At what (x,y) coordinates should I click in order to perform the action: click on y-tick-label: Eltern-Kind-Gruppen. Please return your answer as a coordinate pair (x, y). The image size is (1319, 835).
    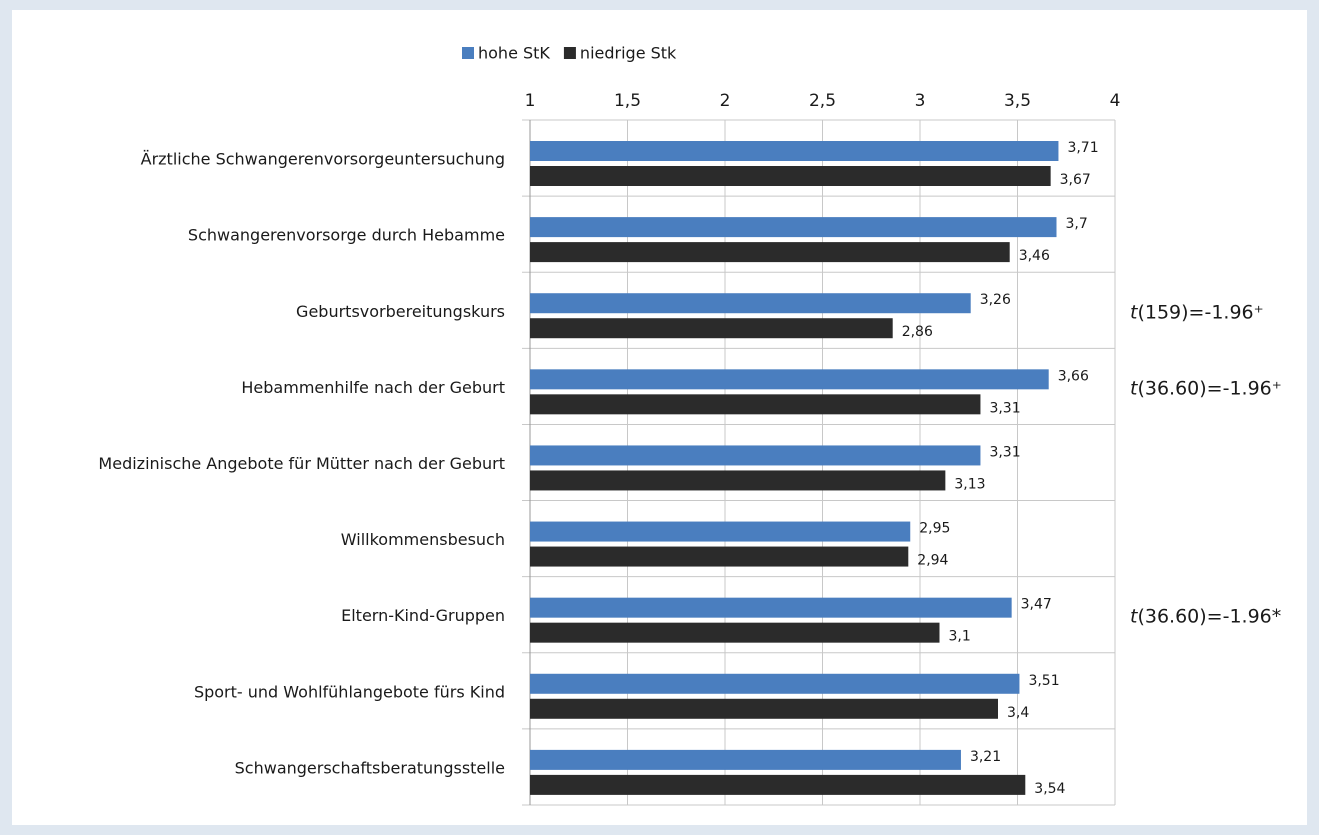
    Looking at the image, I should click on (423, 615).